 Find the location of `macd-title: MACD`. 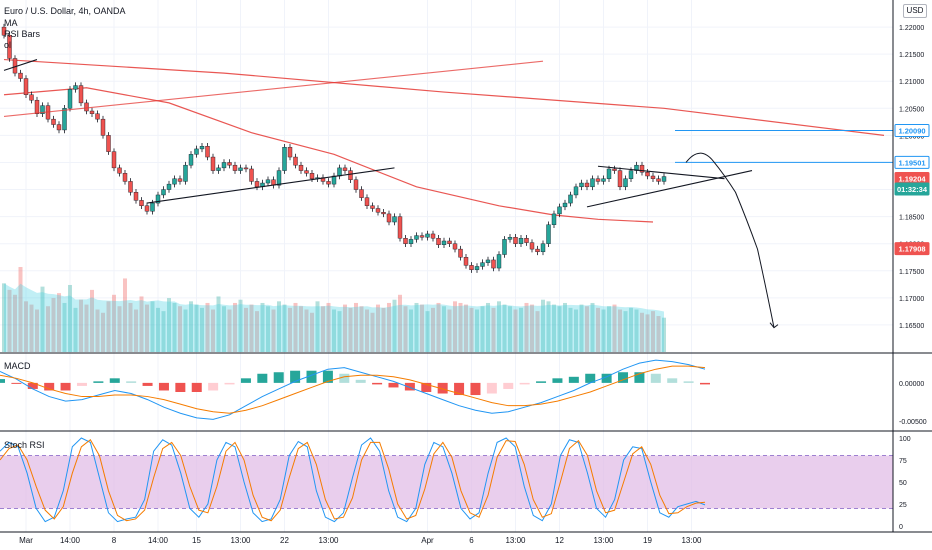

macd-title: MACD is located at coordinates (17, 366).